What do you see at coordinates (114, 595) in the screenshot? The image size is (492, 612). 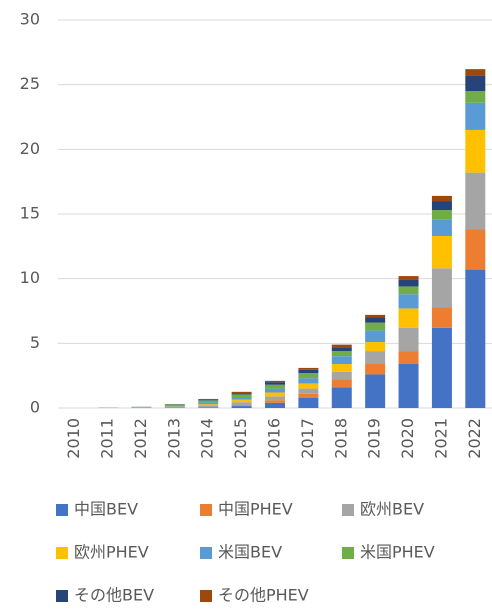 I see `legend-label: その他BEV` at bounding box center [114, 595].